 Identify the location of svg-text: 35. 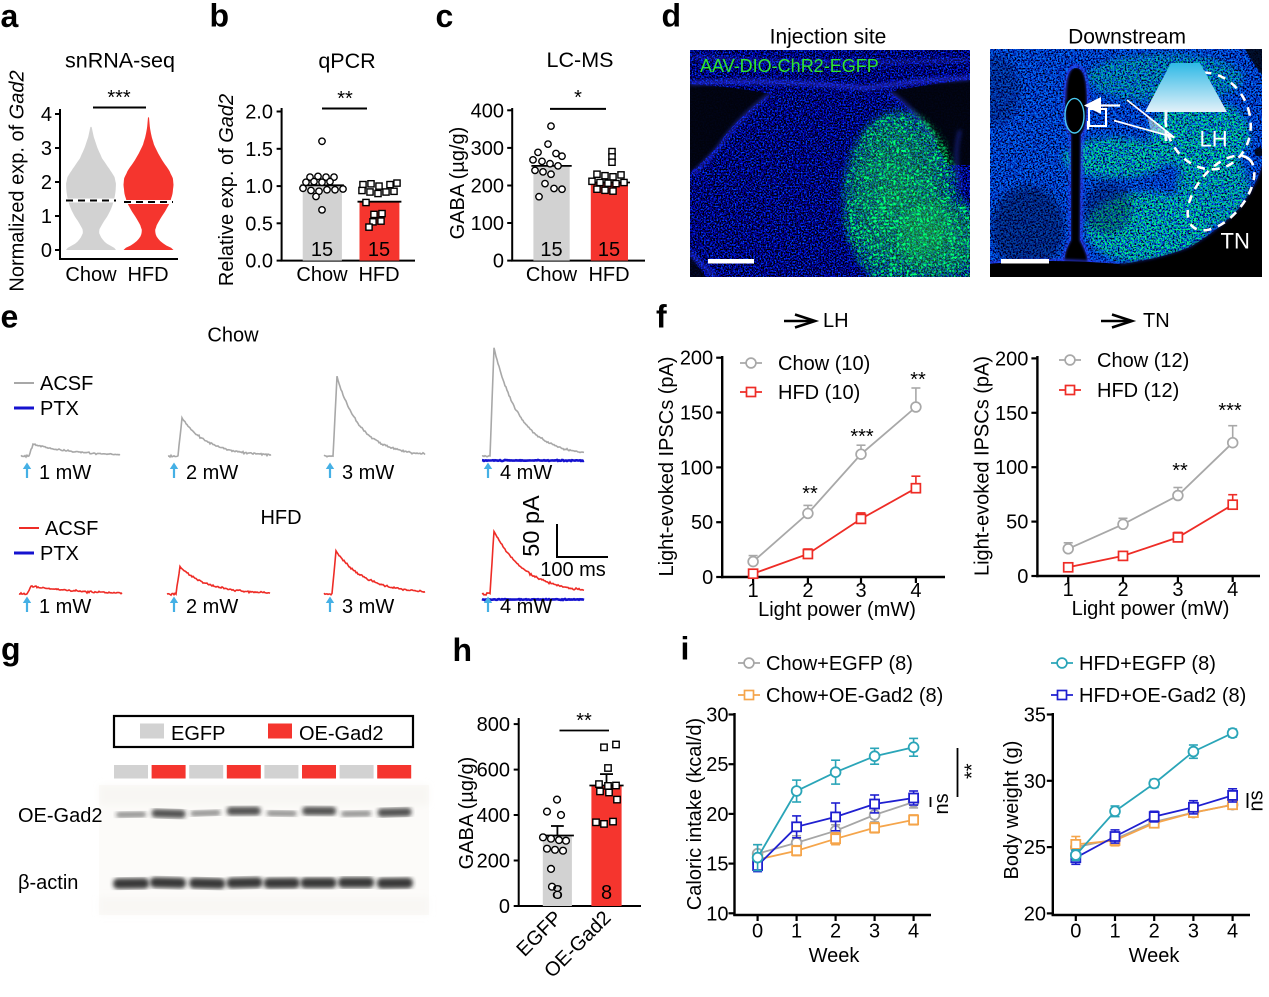
(1035, 716).